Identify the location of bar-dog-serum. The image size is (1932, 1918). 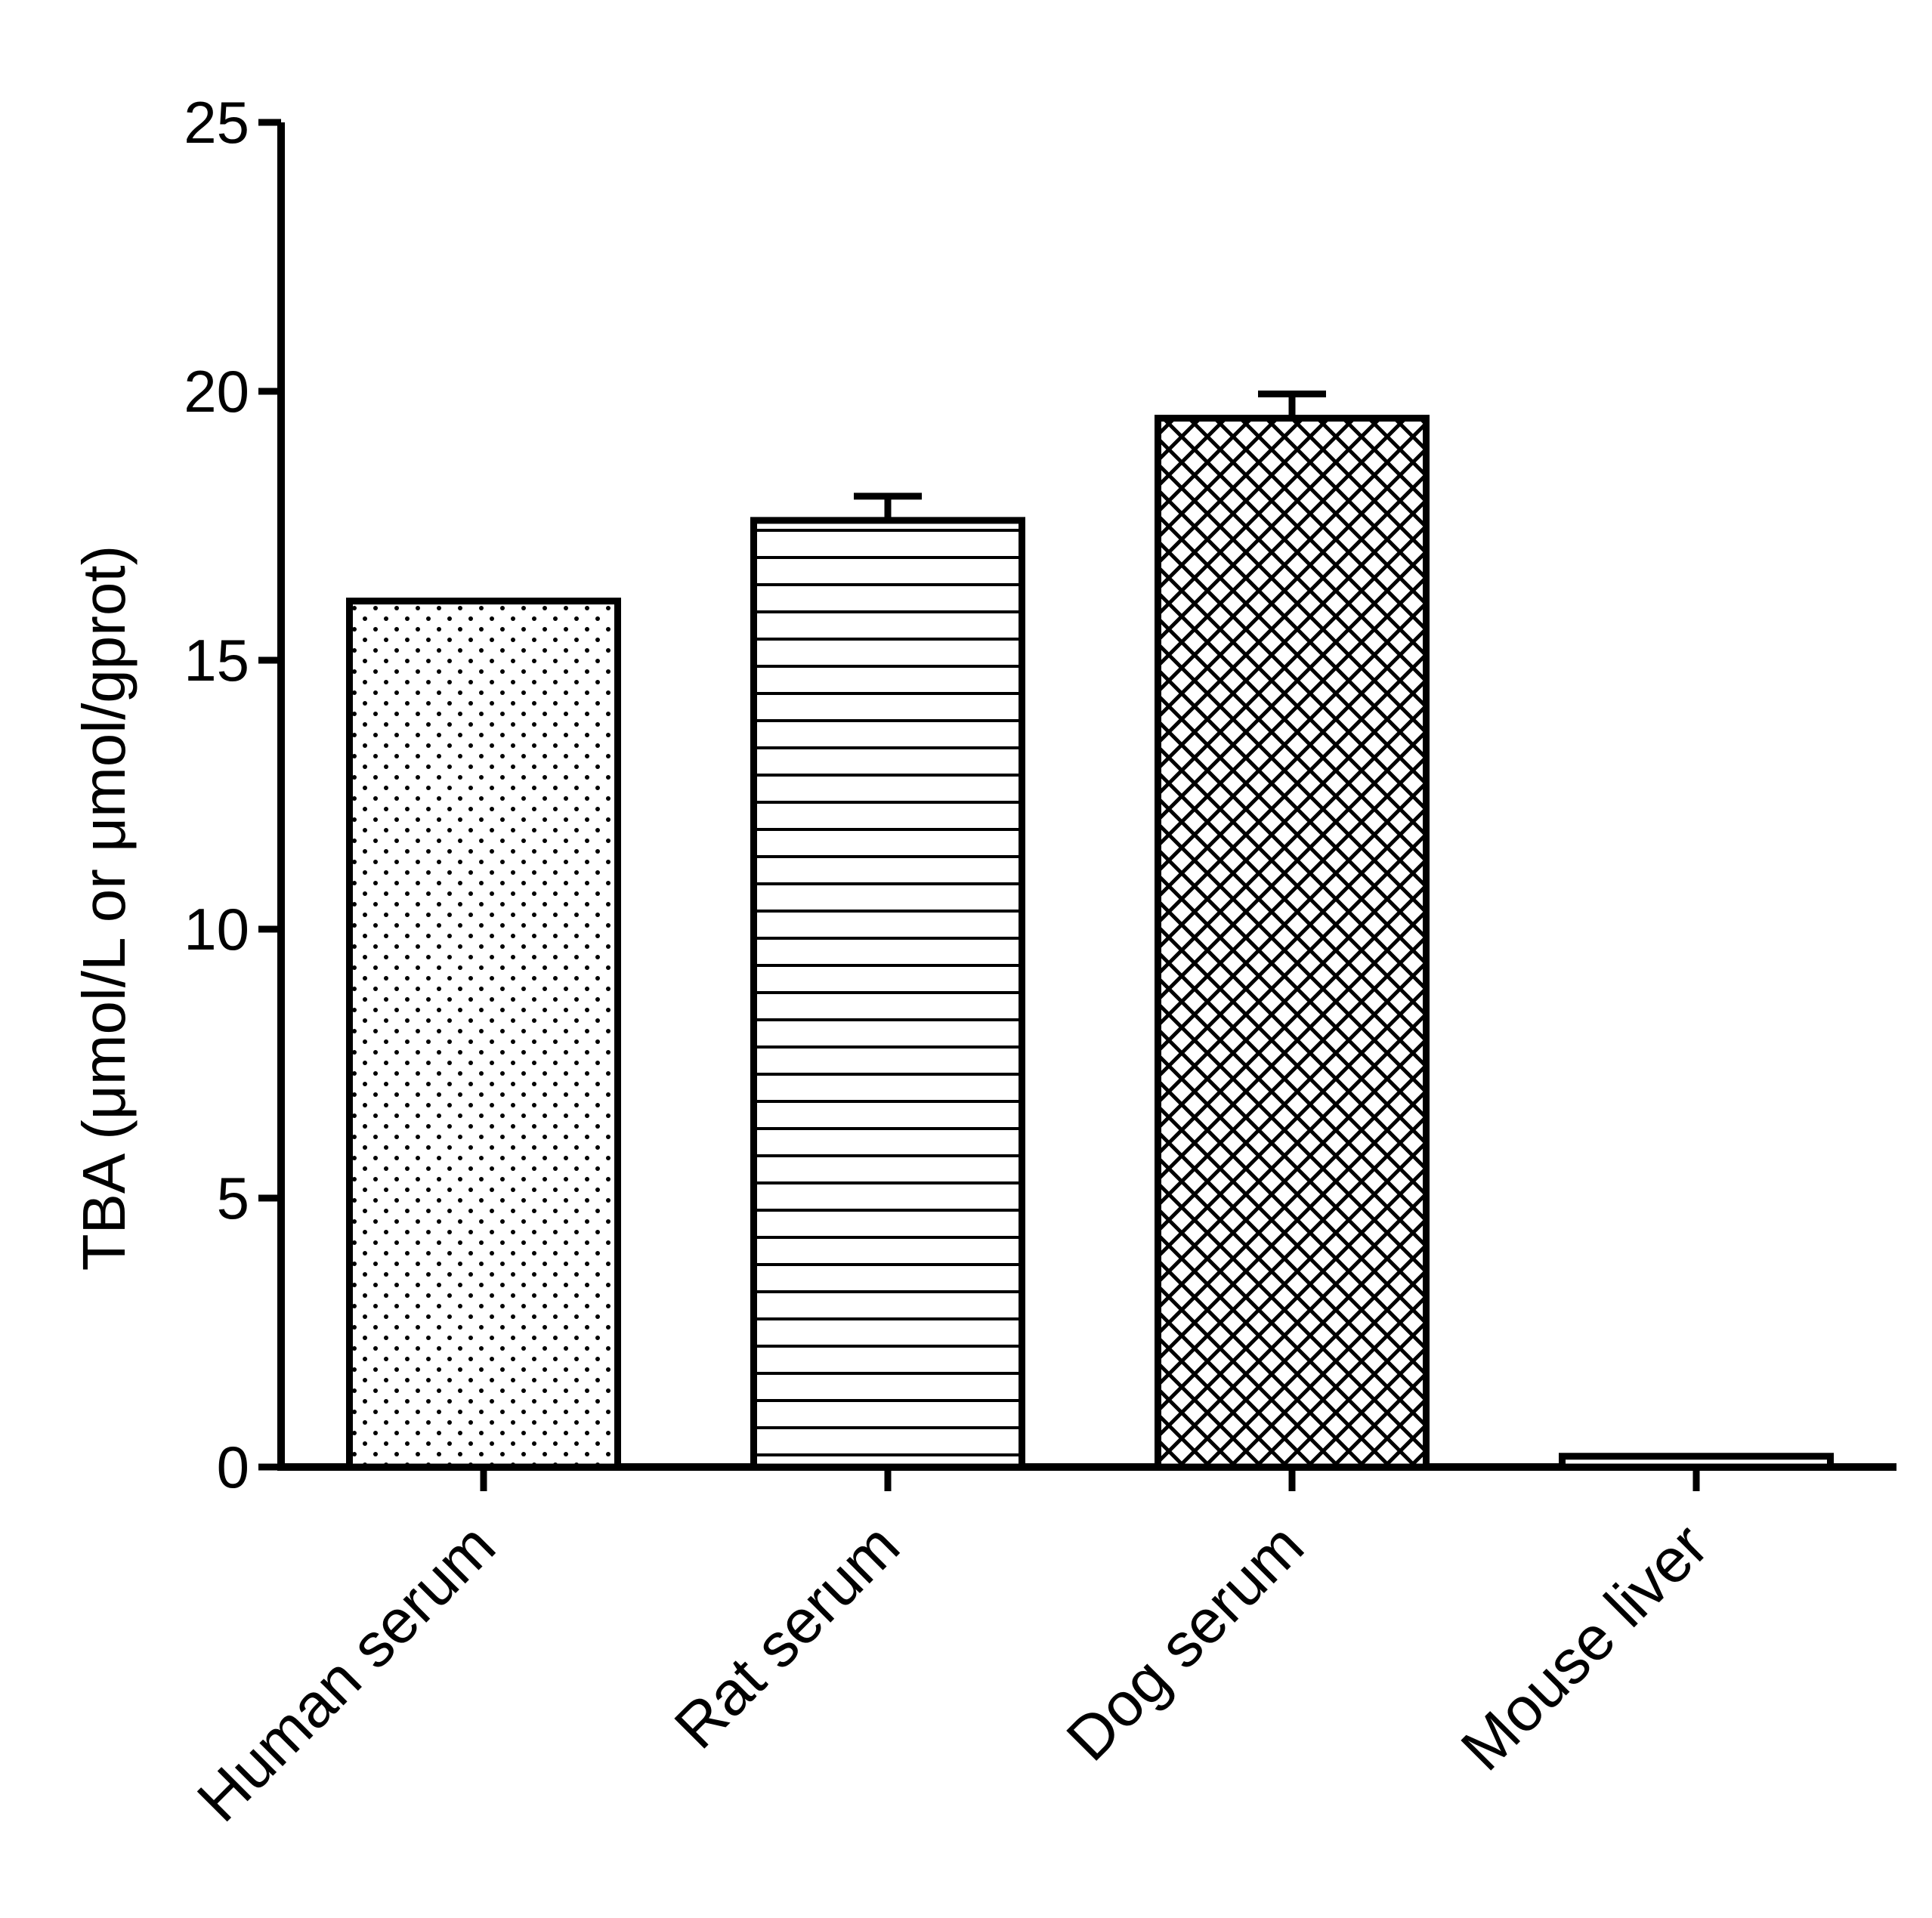
(1292, 943).